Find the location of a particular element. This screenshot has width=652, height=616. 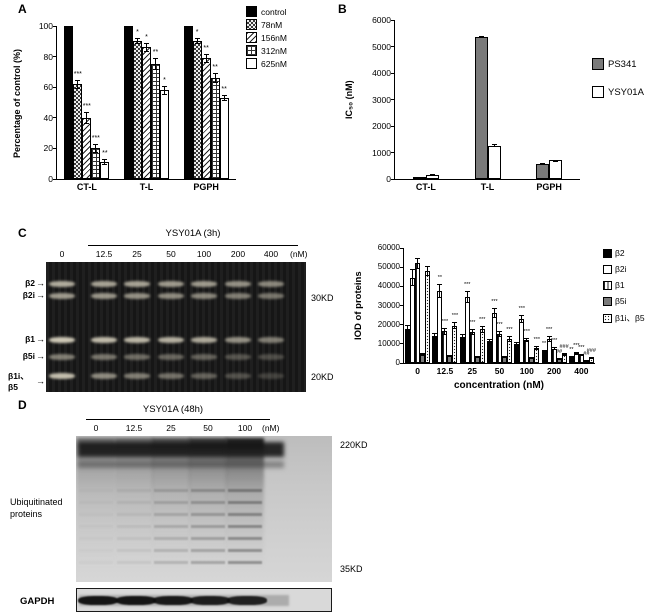

lane-label: 50 is located at coordinates (208, 428).